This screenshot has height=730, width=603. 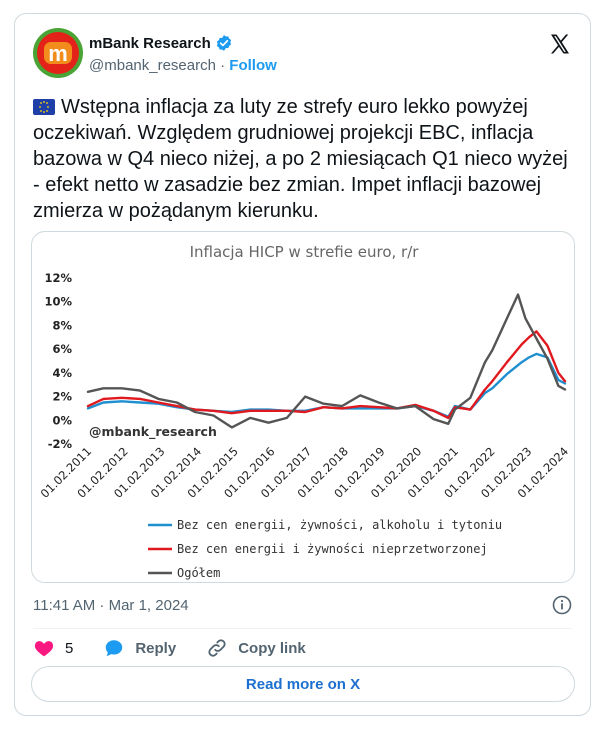 I want to click on reply-label: Reply, so click(x=156, y=648).